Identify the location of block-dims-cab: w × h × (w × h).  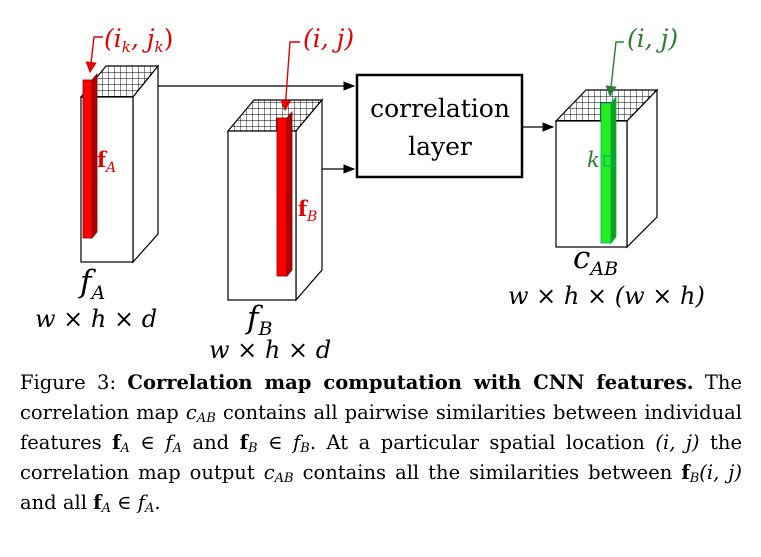
(606, 296).